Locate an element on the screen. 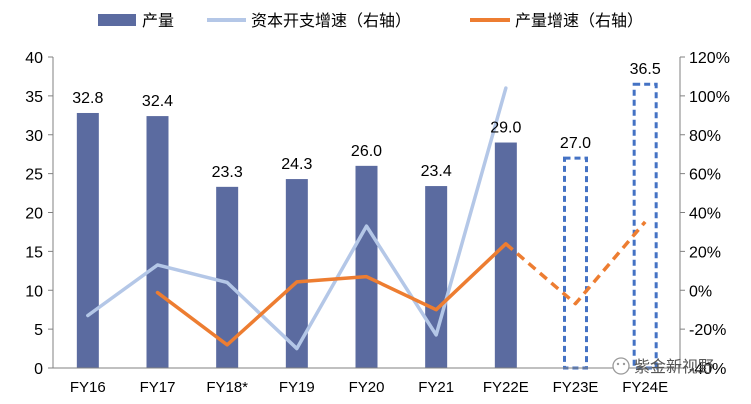 The image size is (751, 404). legend: 产量 资本开支增速（右轴） 产量增速（右轴） is located at coordinates (370, 20).